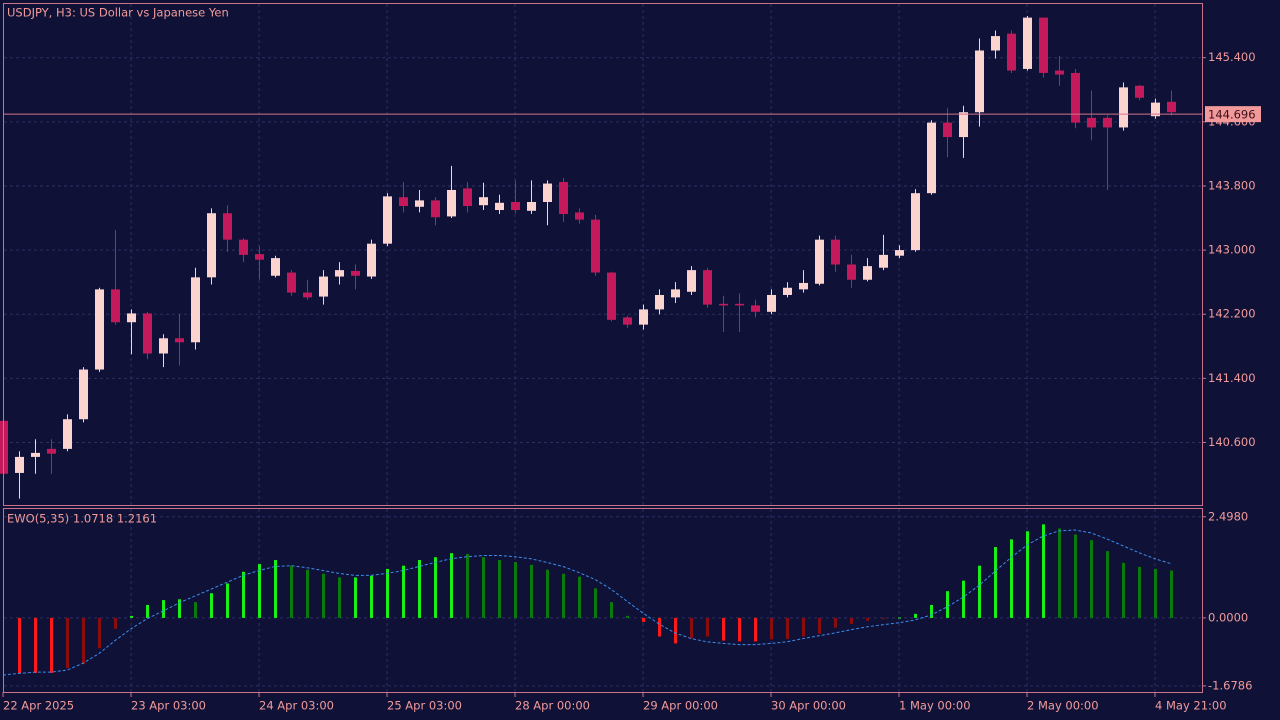  What do you see at coordinates (1232, 57) in the screenshot?
I see `y-tick-label: 145.400` at bounding box center [1232, 57].